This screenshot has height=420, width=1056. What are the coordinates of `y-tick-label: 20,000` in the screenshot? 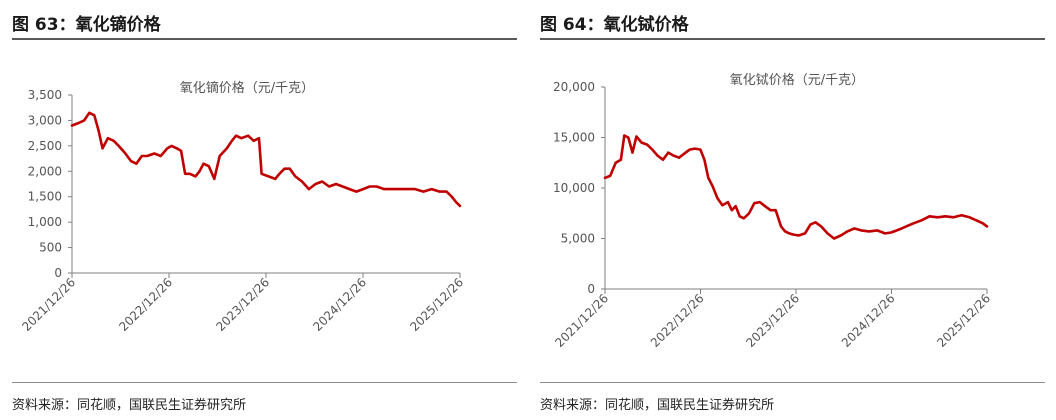 It's located at (574, 87).